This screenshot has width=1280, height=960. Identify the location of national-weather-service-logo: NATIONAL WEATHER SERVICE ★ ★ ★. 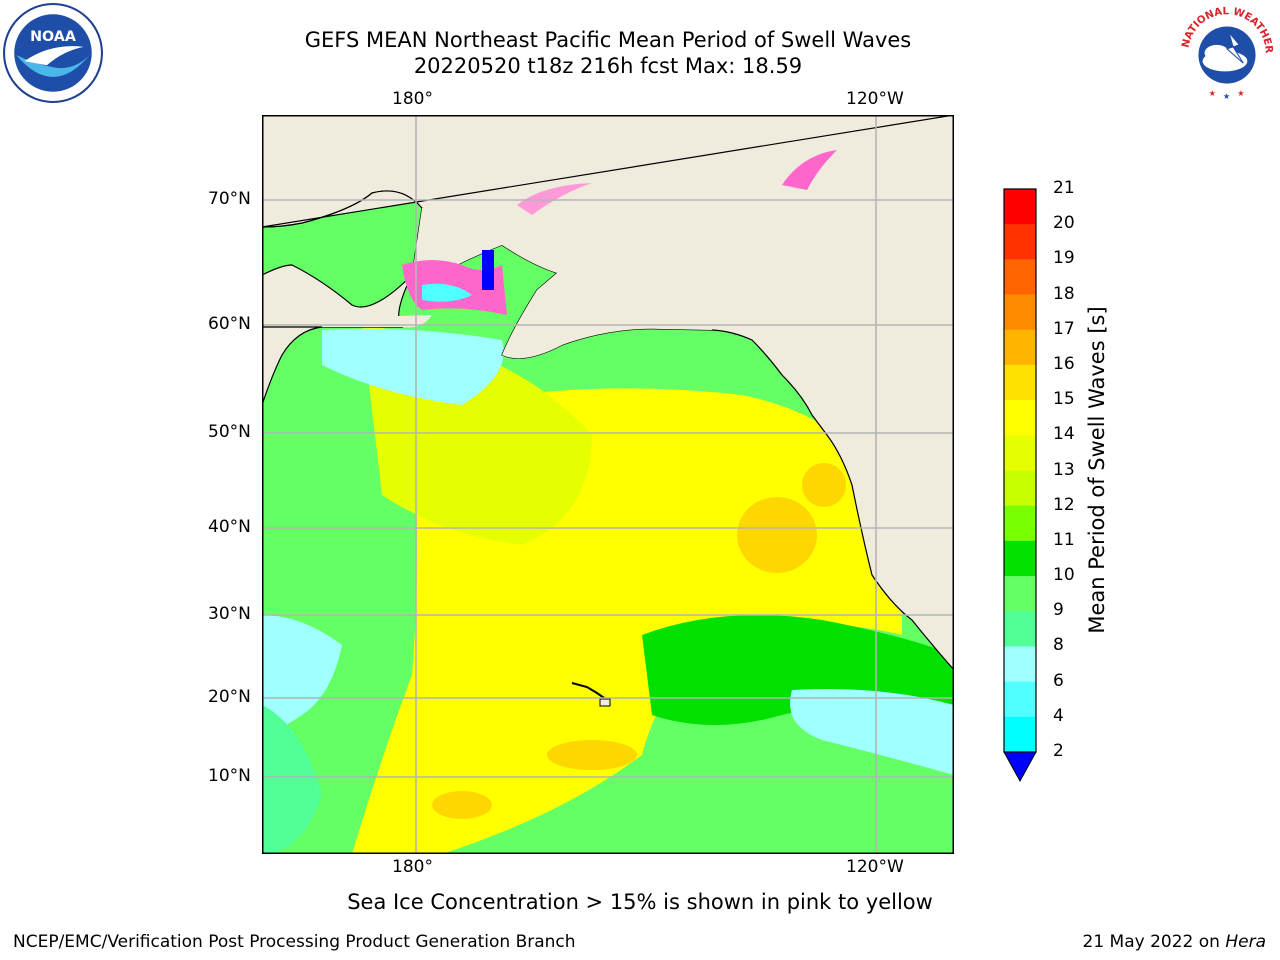
(1225, 51).